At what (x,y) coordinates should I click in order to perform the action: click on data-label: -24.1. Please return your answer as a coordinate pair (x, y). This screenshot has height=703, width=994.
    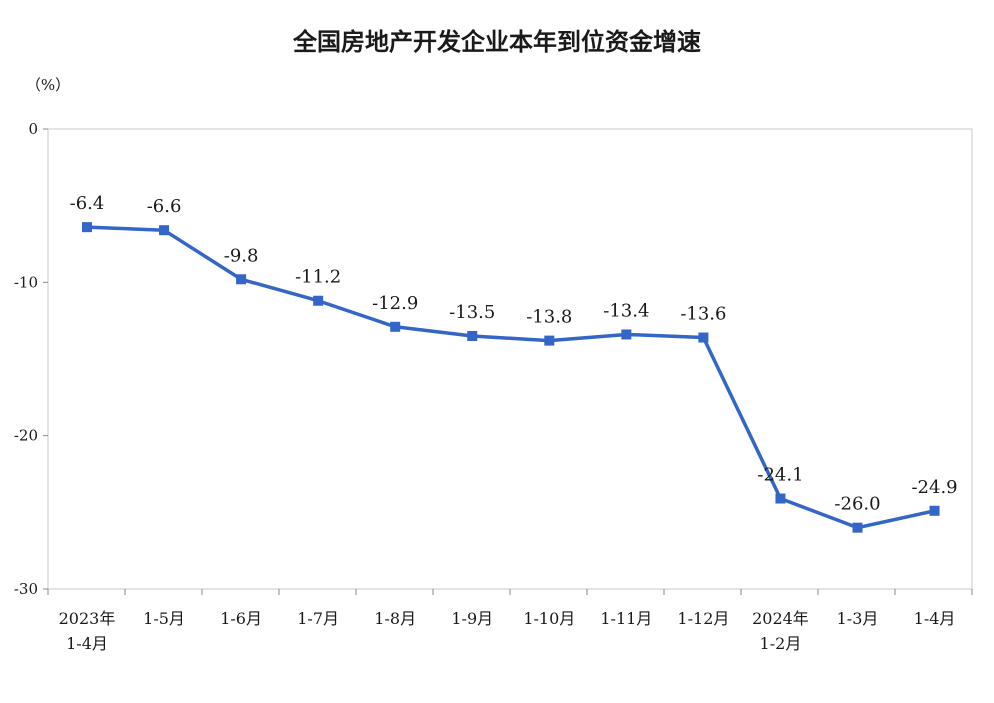
    Looking at the image, I should click on (780, 475).